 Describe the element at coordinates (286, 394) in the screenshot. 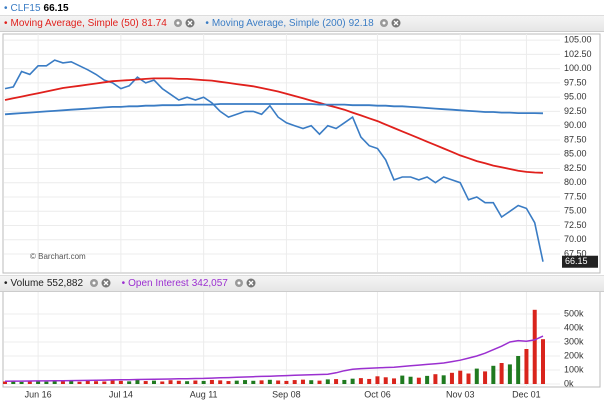

I see `x-tick-label: Sep 08` at that location.